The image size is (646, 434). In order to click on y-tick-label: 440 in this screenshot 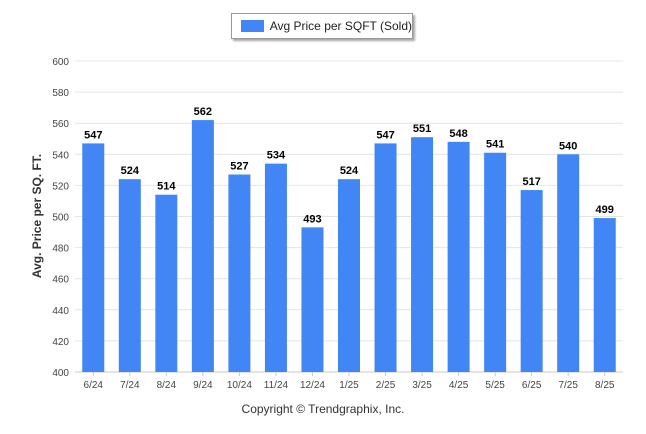, I will do `click(60, 311)`.